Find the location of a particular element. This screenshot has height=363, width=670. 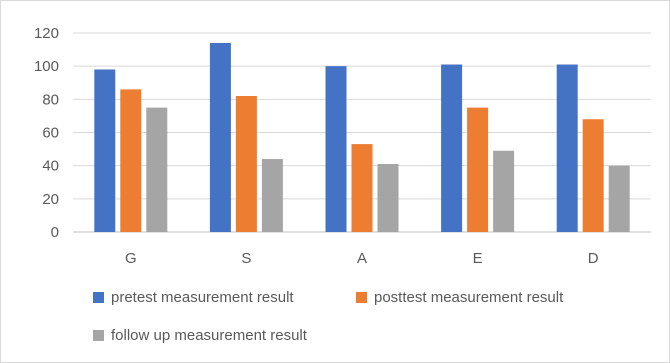

y-tick-label: 20 is located at coordinates (50, 199).